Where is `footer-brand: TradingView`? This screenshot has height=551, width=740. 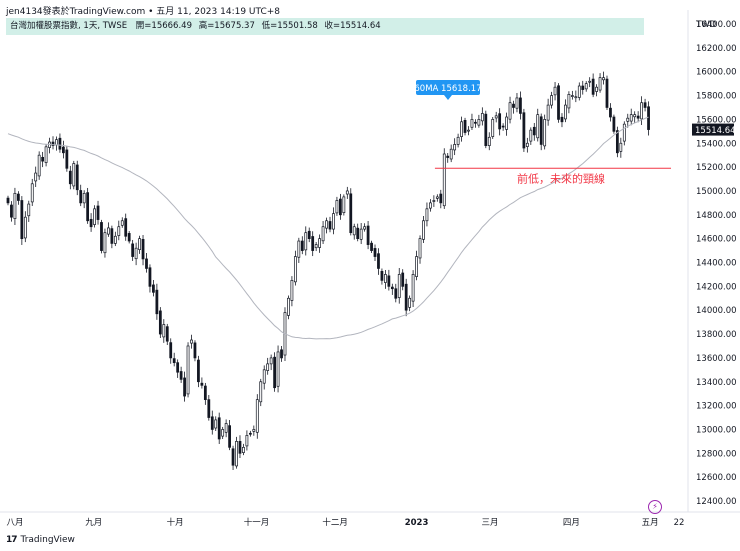 footer-brand: TradingView is located at coordinates (47, 540).